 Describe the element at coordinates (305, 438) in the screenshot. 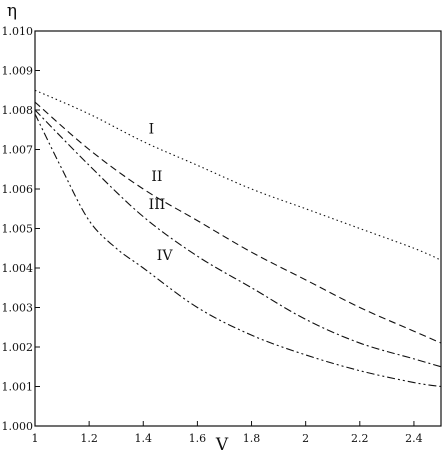

I see `x-tick-label: 2` at that location.